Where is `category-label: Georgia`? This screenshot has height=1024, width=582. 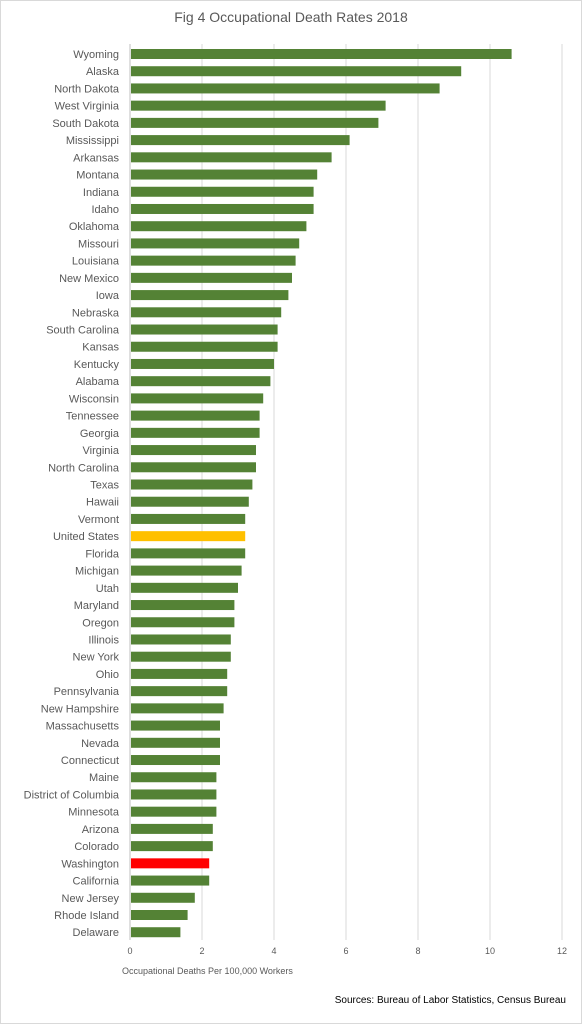 category-label: Georgia is located at coordinates (100, 434).